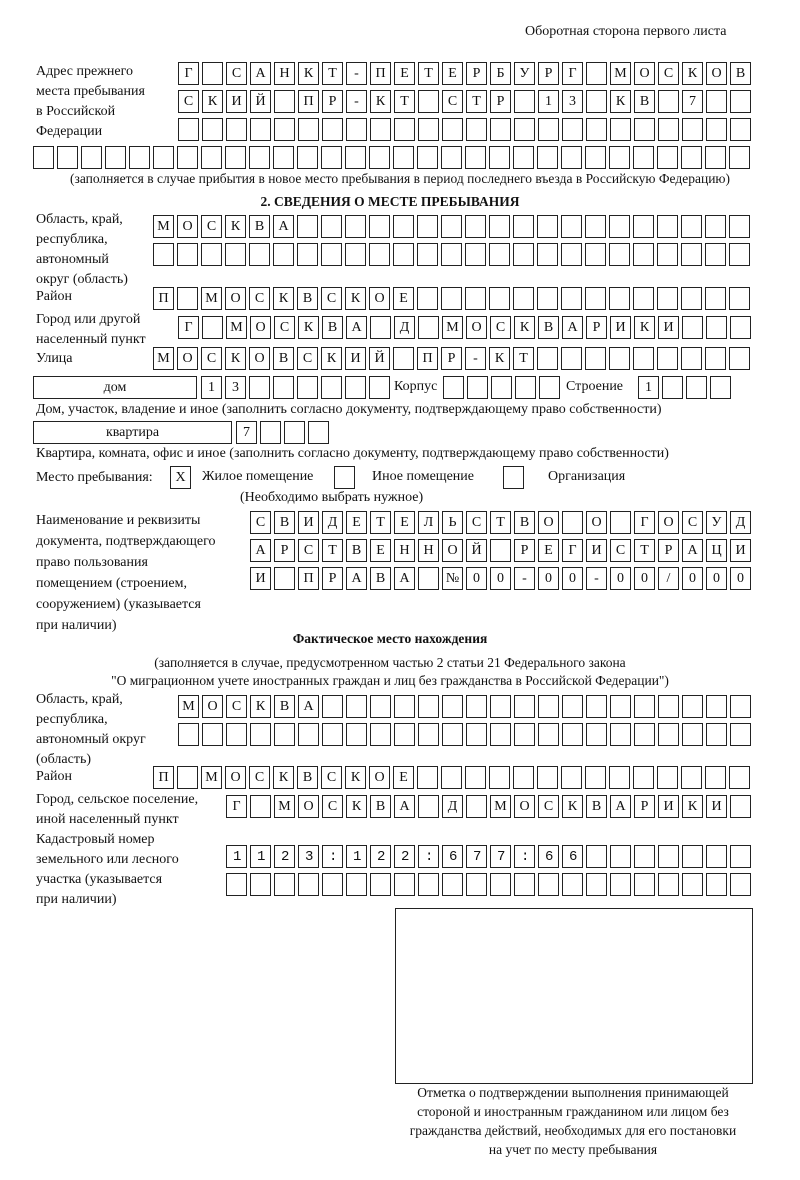 The image size is (800, 1180). I want to click on actual-district-cell: О, so click(379, 777).